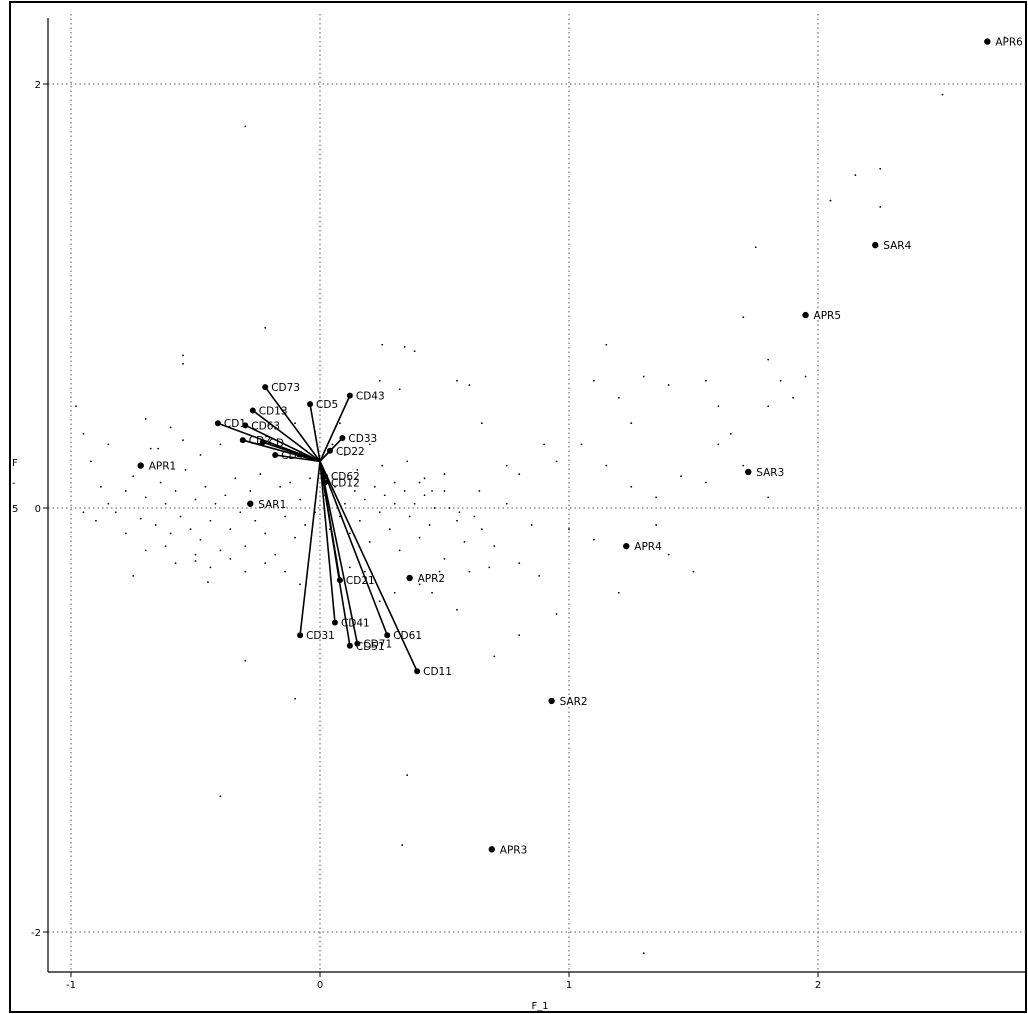 The image size is (1028, 1014). I want to click on vector-label: CD51, so click(370, 647).